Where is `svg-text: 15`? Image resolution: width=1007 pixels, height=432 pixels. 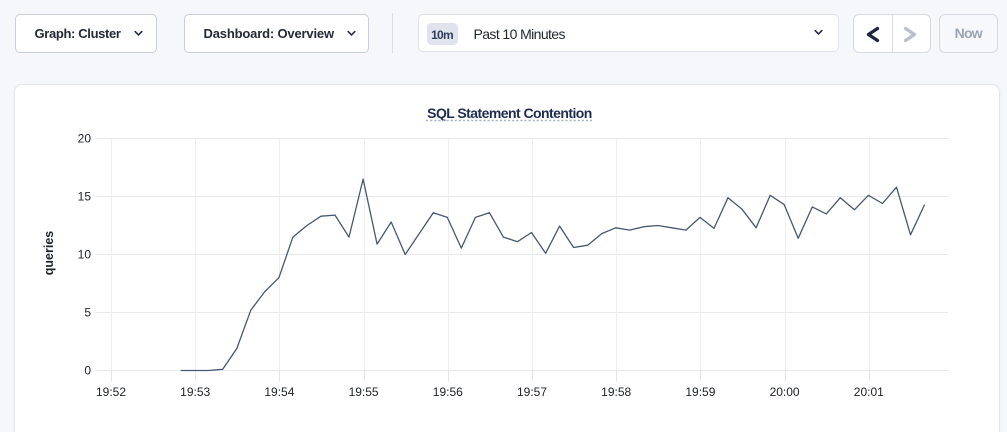
svg-text: 15 is located at coordinates (85, 197).